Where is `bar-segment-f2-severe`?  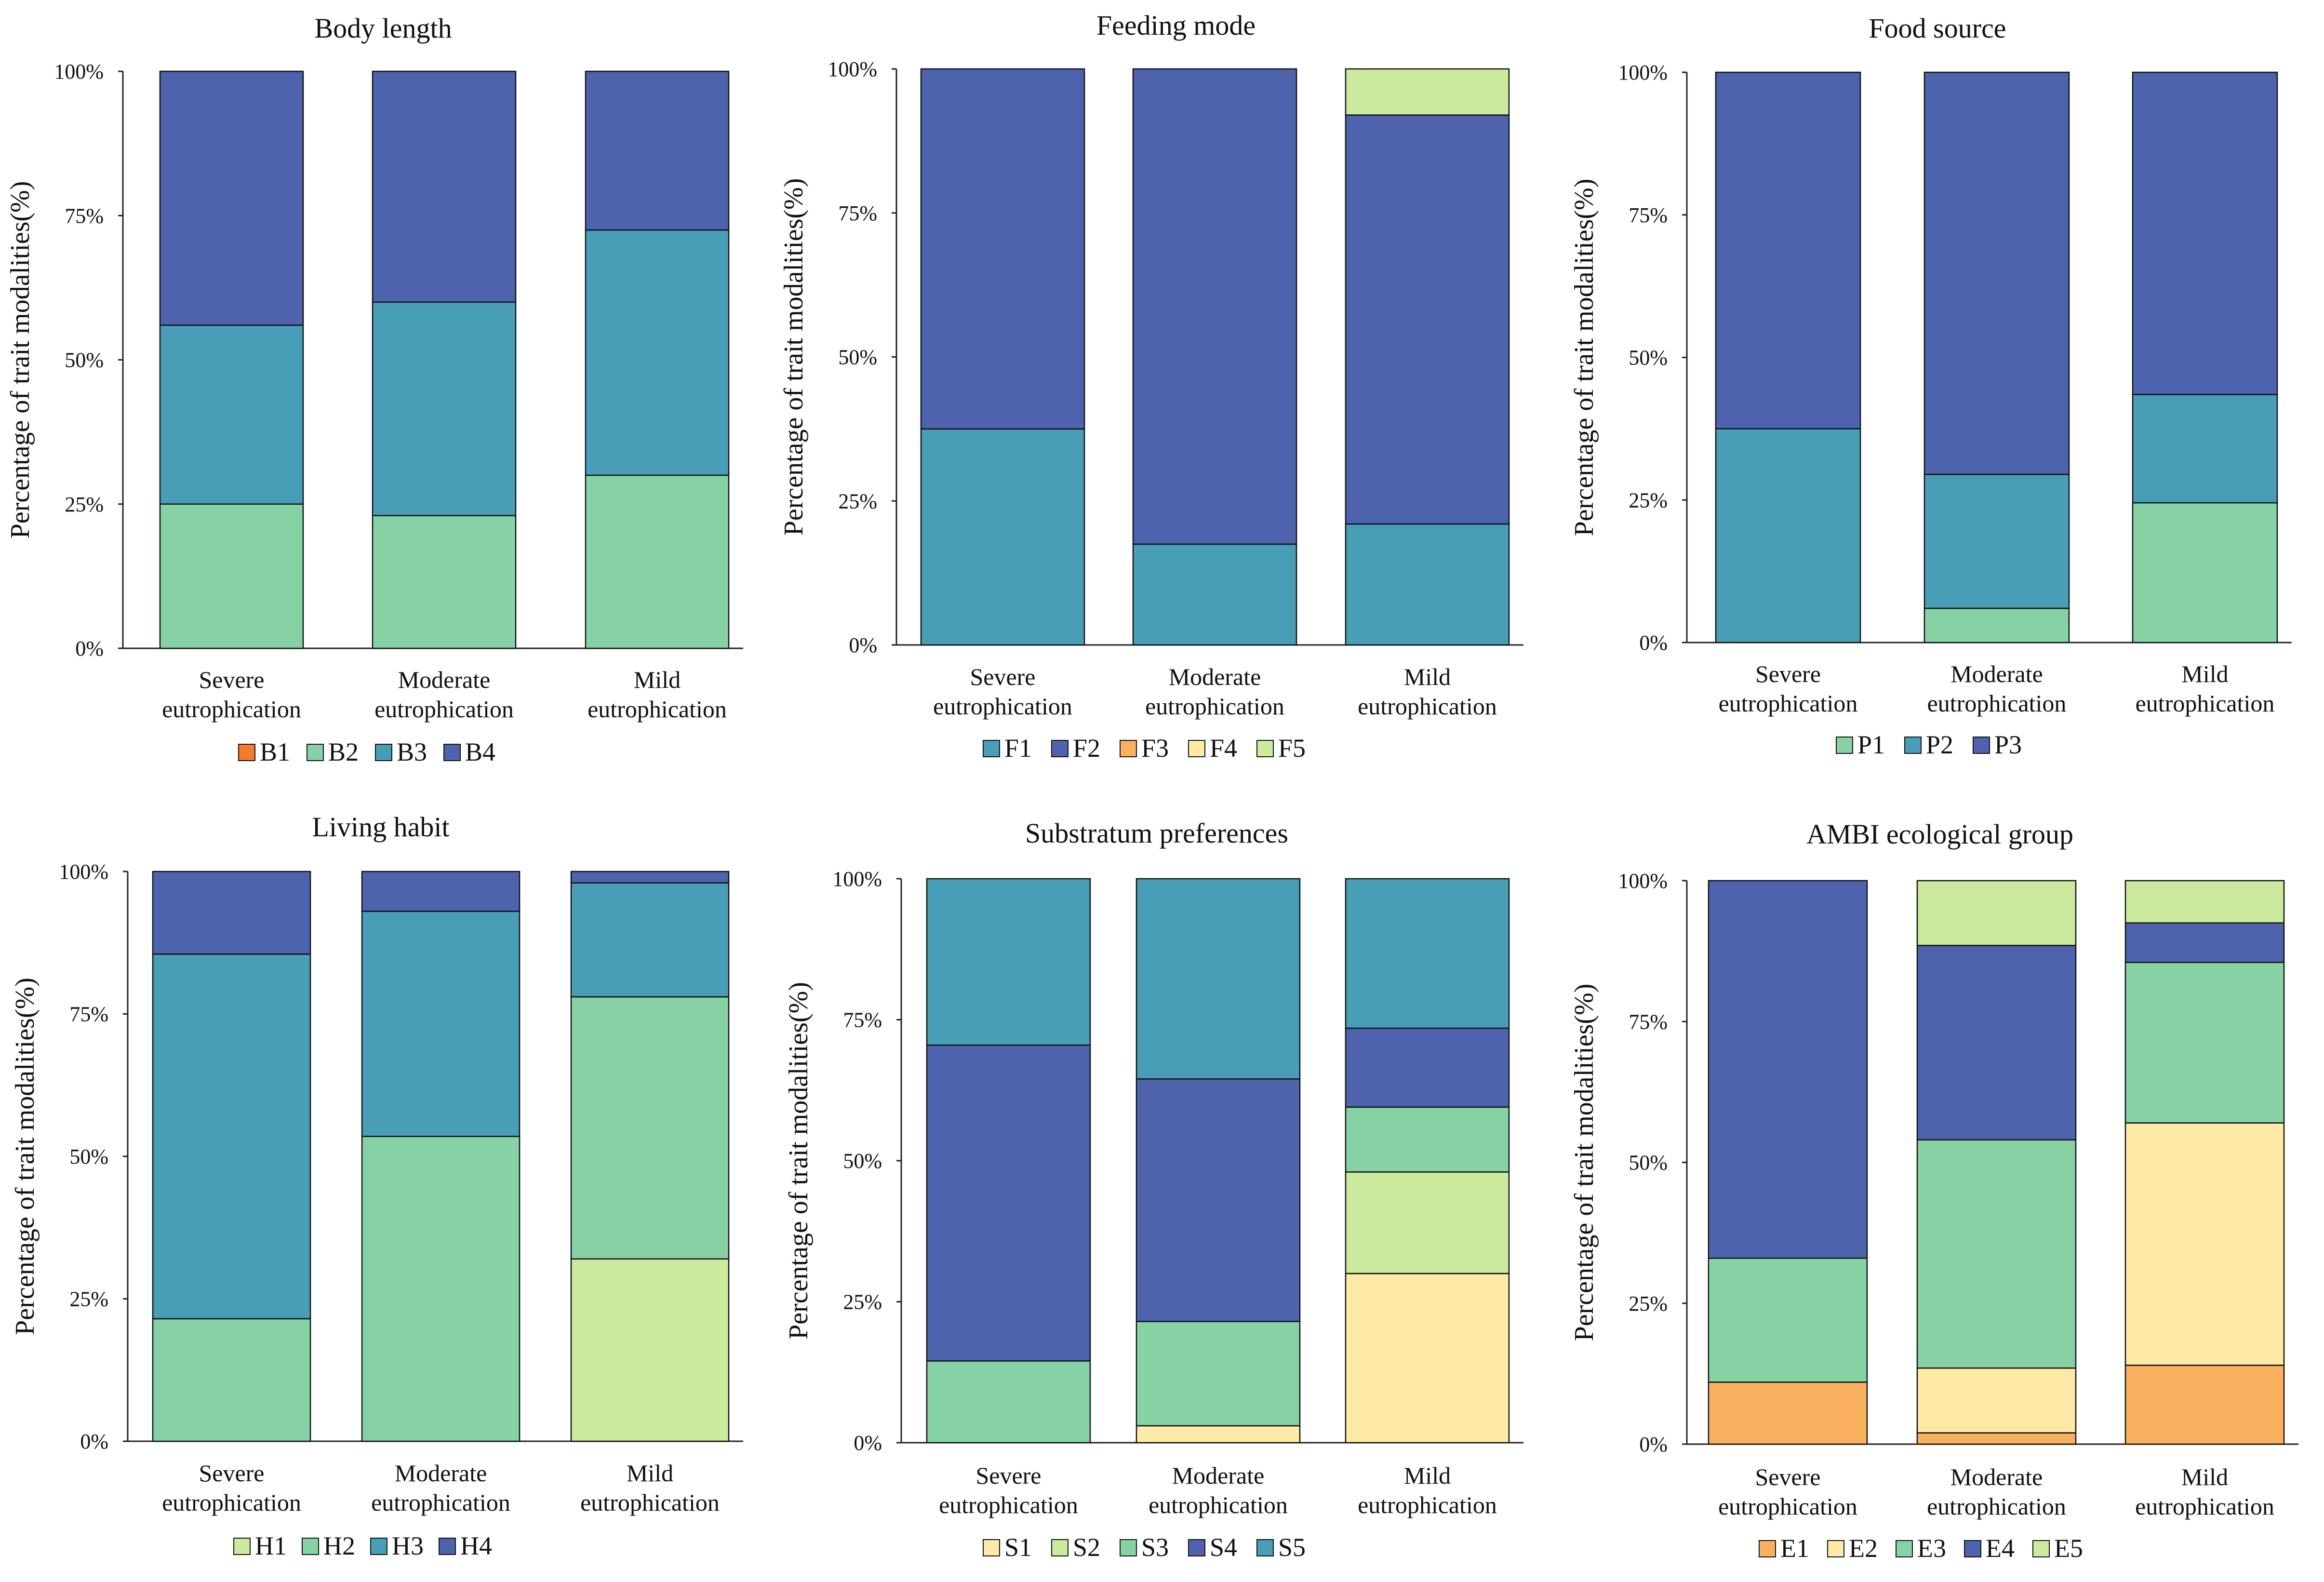
bar-segment-f2-severe is located at coordinates (1003, 249).